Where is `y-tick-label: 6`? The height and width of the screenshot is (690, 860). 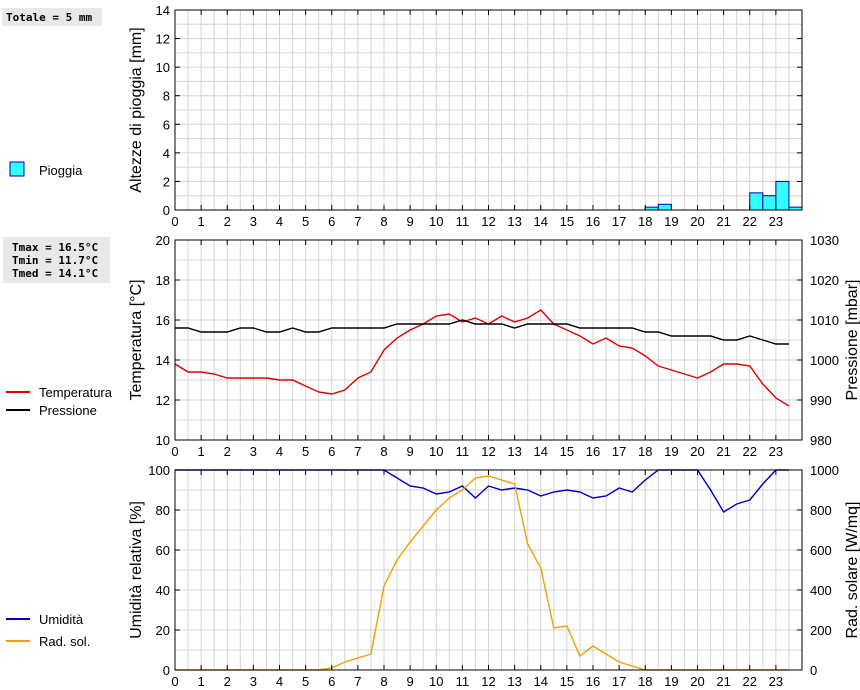
y-tick-label: 6 is located at coordinates (166, 124).